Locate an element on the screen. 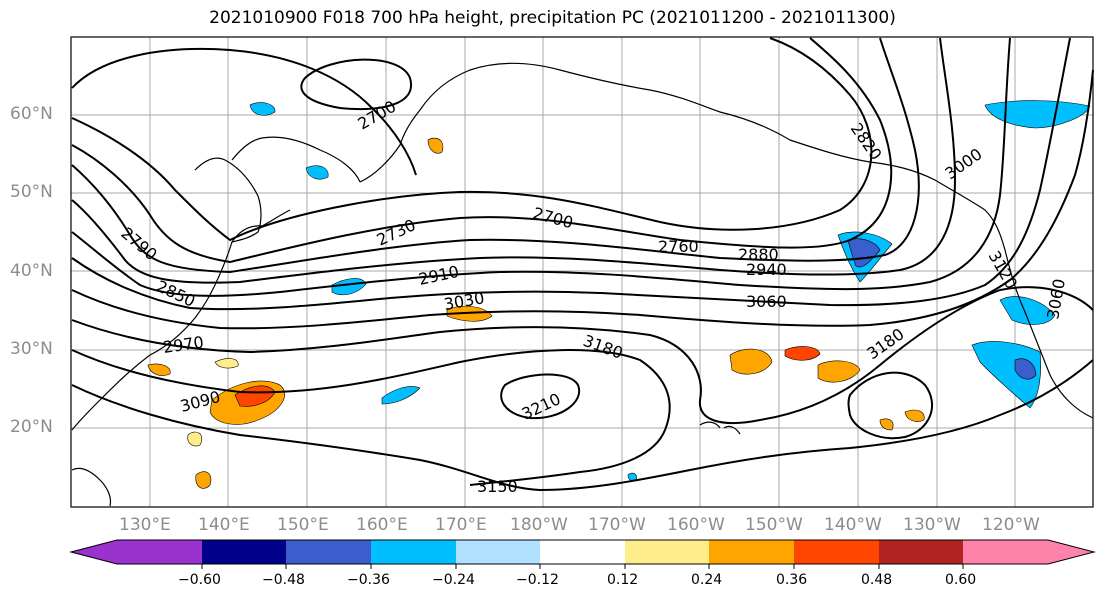 The height and width of the screenshot is (601, 1105). lon-label: 140°W is located at coordinates (853, 525).